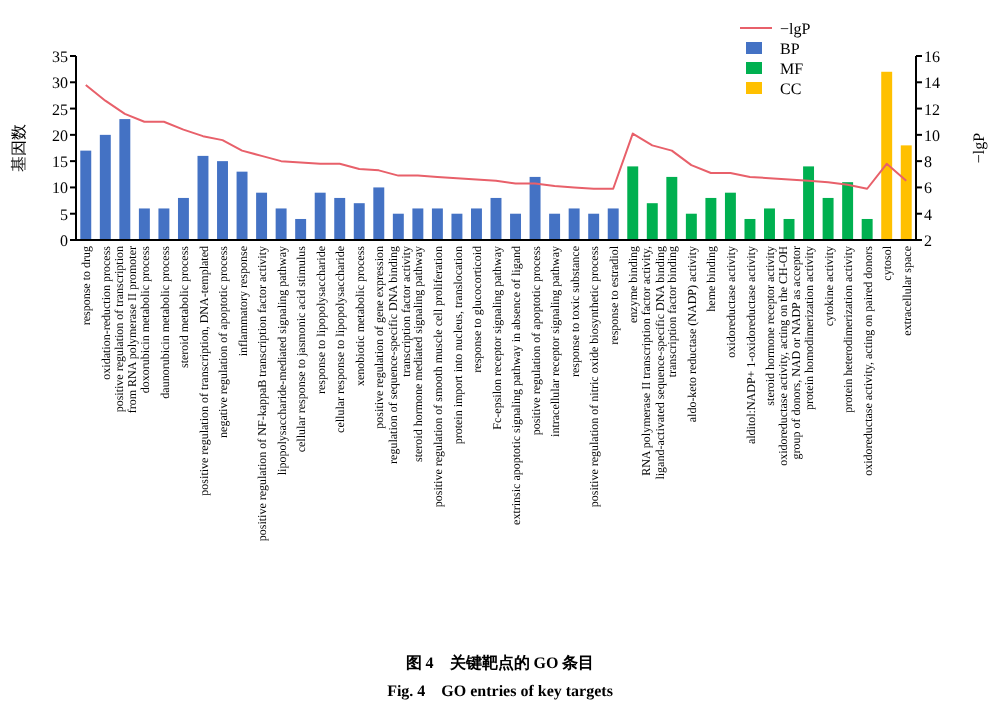 The height and width of the screenshot is (724, 1000). Describe the element at coordinates (928, 162) in the screenshot. I see `y2-tick-label: 8` at that location.